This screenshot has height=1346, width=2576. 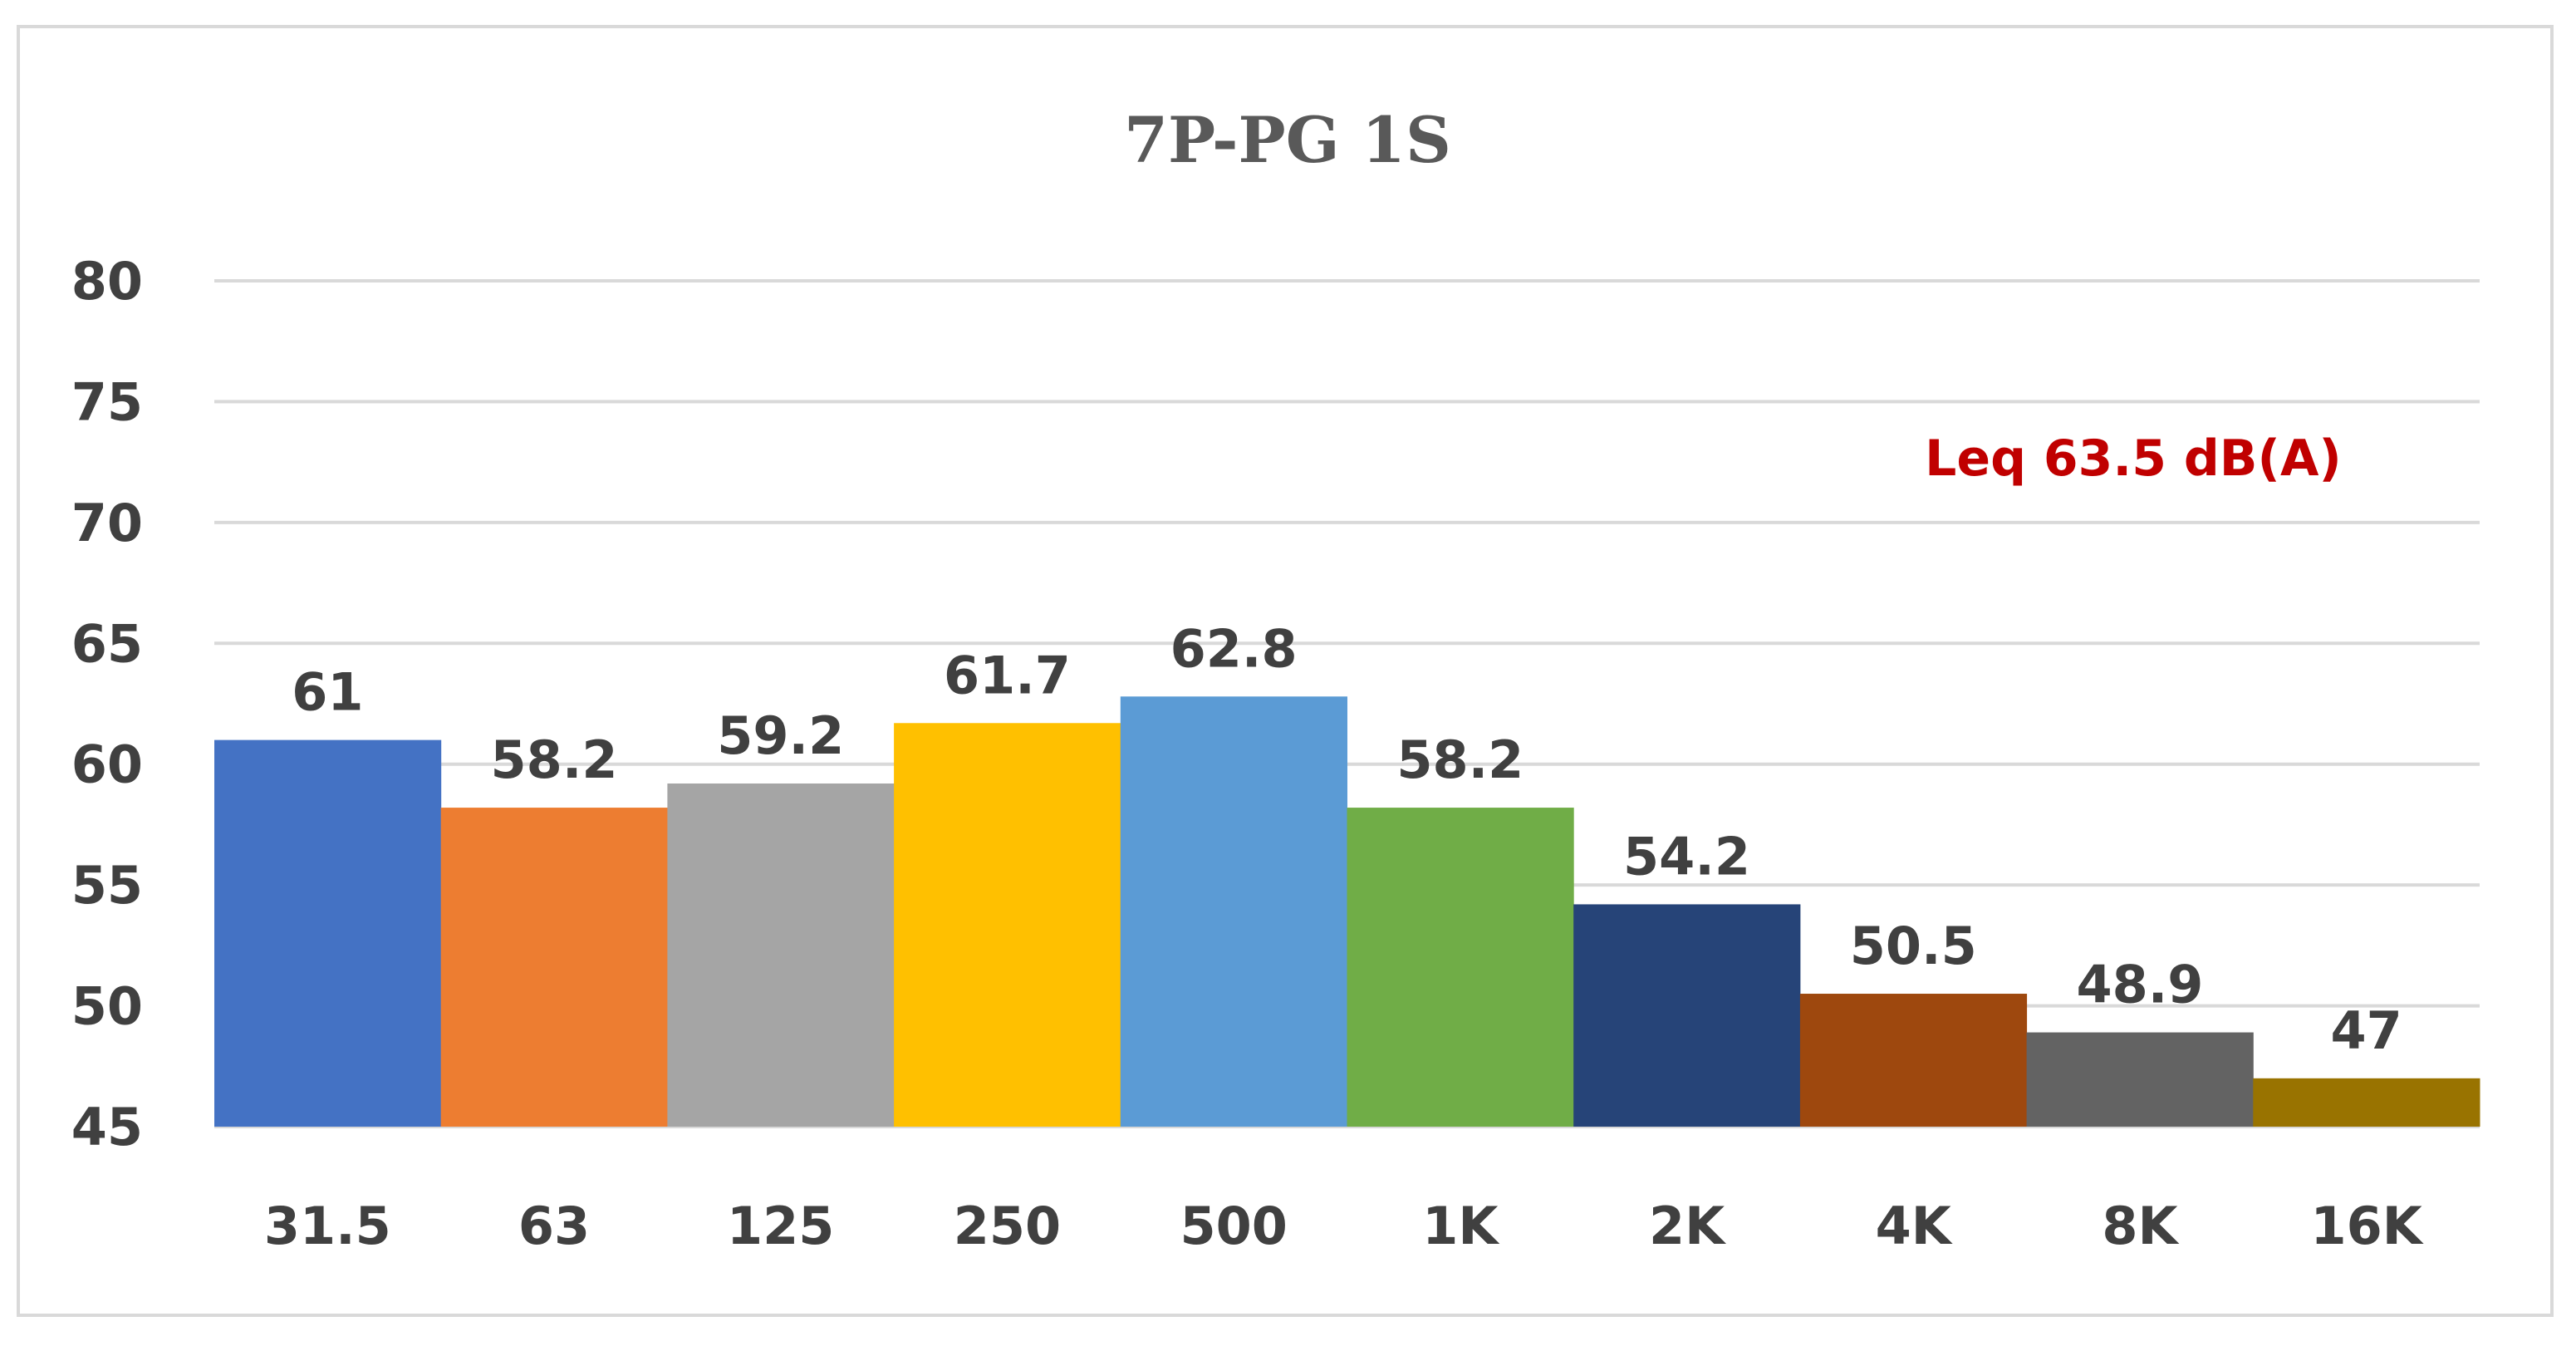 I want to click on bar-16K, so click(x=2366, y=1102).